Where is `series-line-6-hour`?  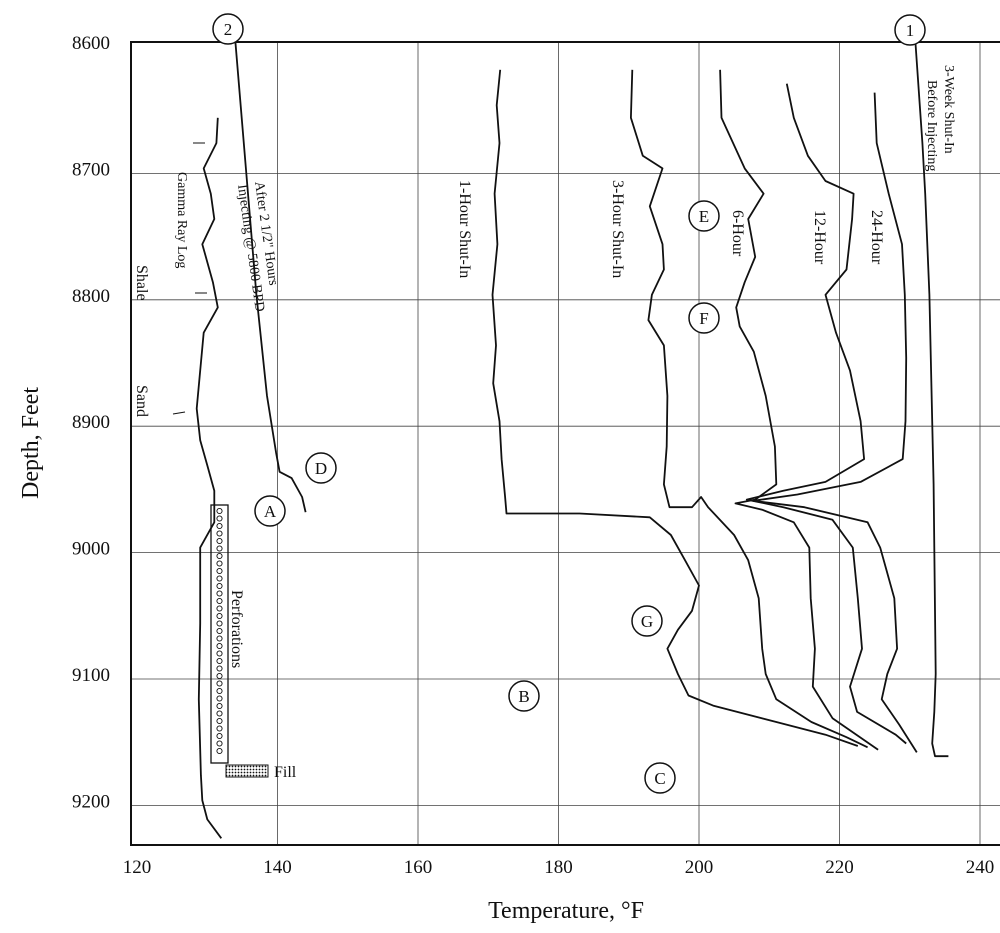
series-line-6-hour is located at coordinates (799, 410).